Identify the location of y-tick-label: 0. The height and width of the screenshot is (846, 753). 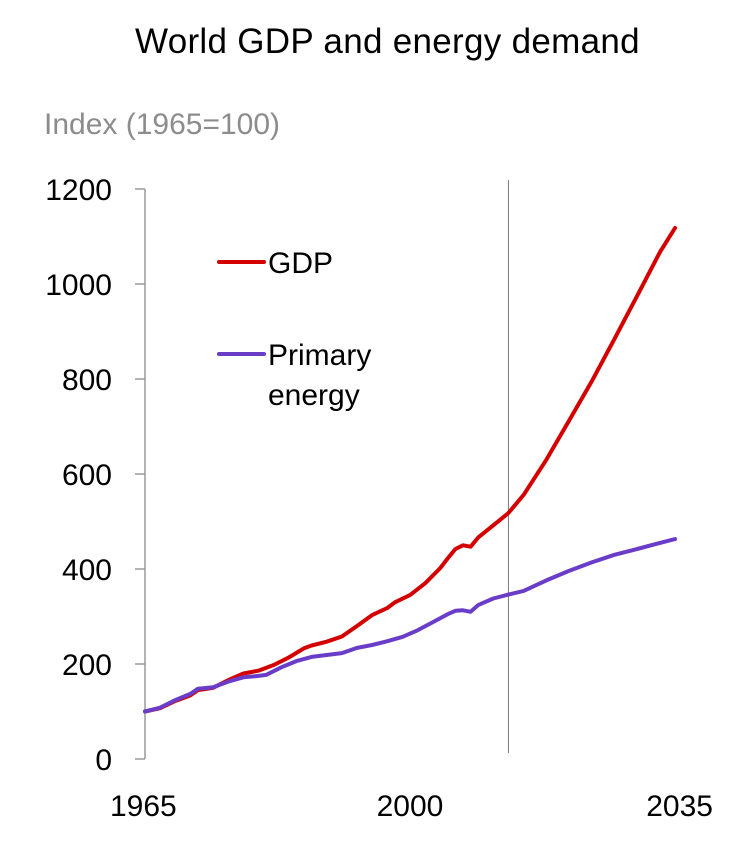
(103, 760).